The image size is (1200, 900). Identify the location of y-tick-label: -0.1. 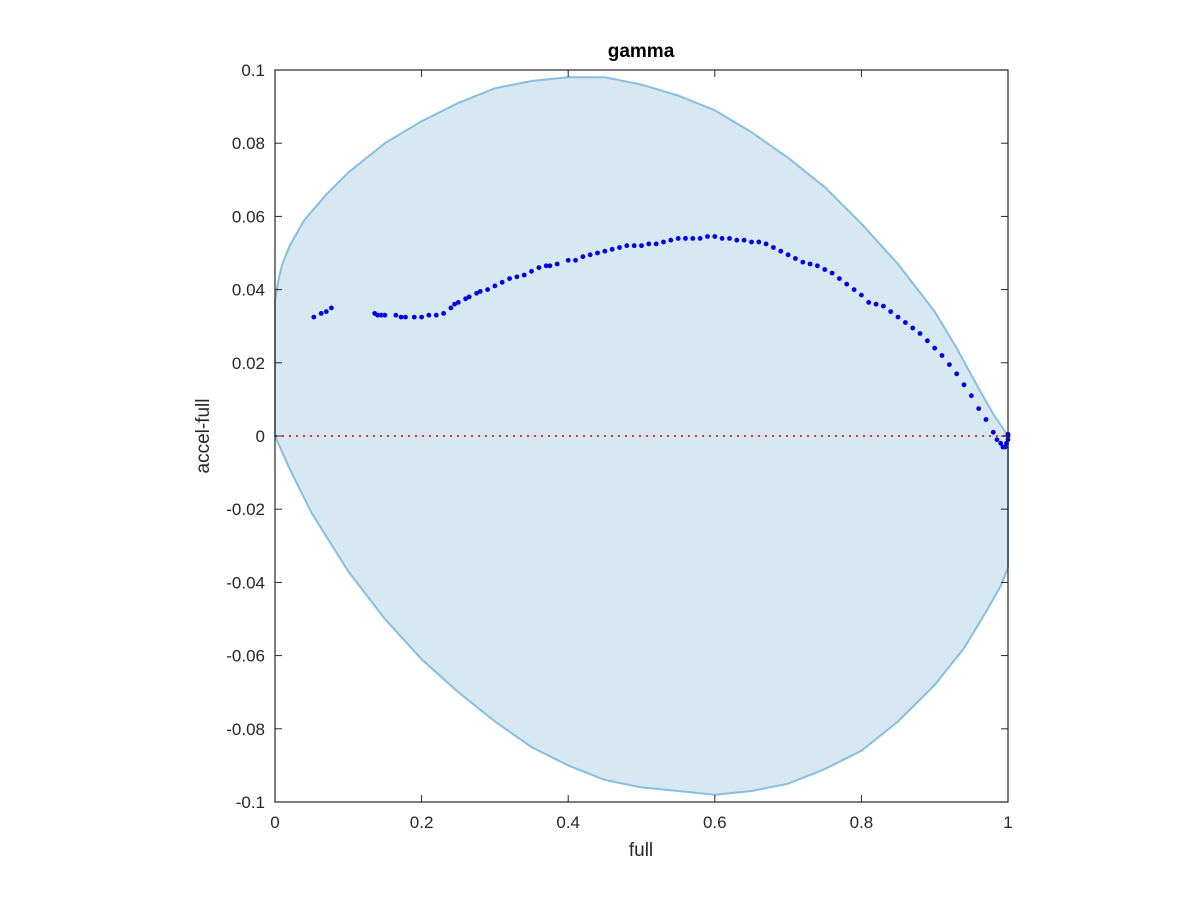
(250, 802).